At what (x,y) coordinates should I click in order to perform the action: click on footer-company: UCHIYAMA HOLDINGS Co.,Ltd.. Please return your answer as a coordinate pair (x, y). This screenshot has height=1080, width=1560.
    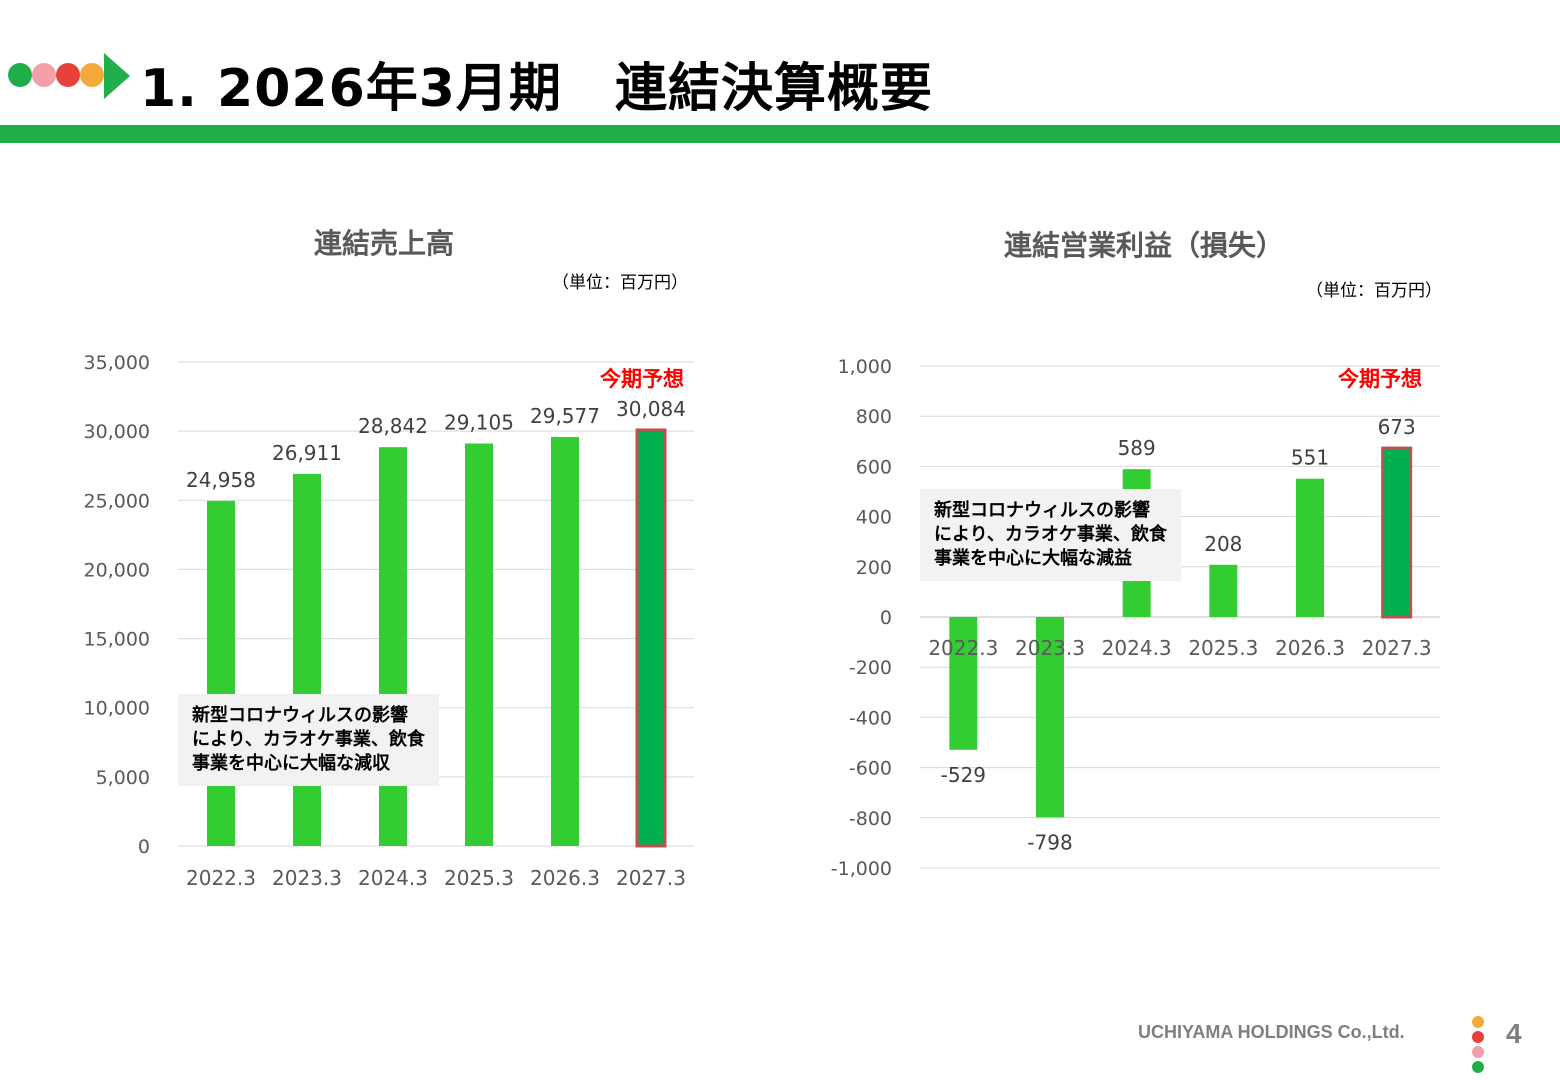
    Looking at the image, I should click on (1271, 1032).